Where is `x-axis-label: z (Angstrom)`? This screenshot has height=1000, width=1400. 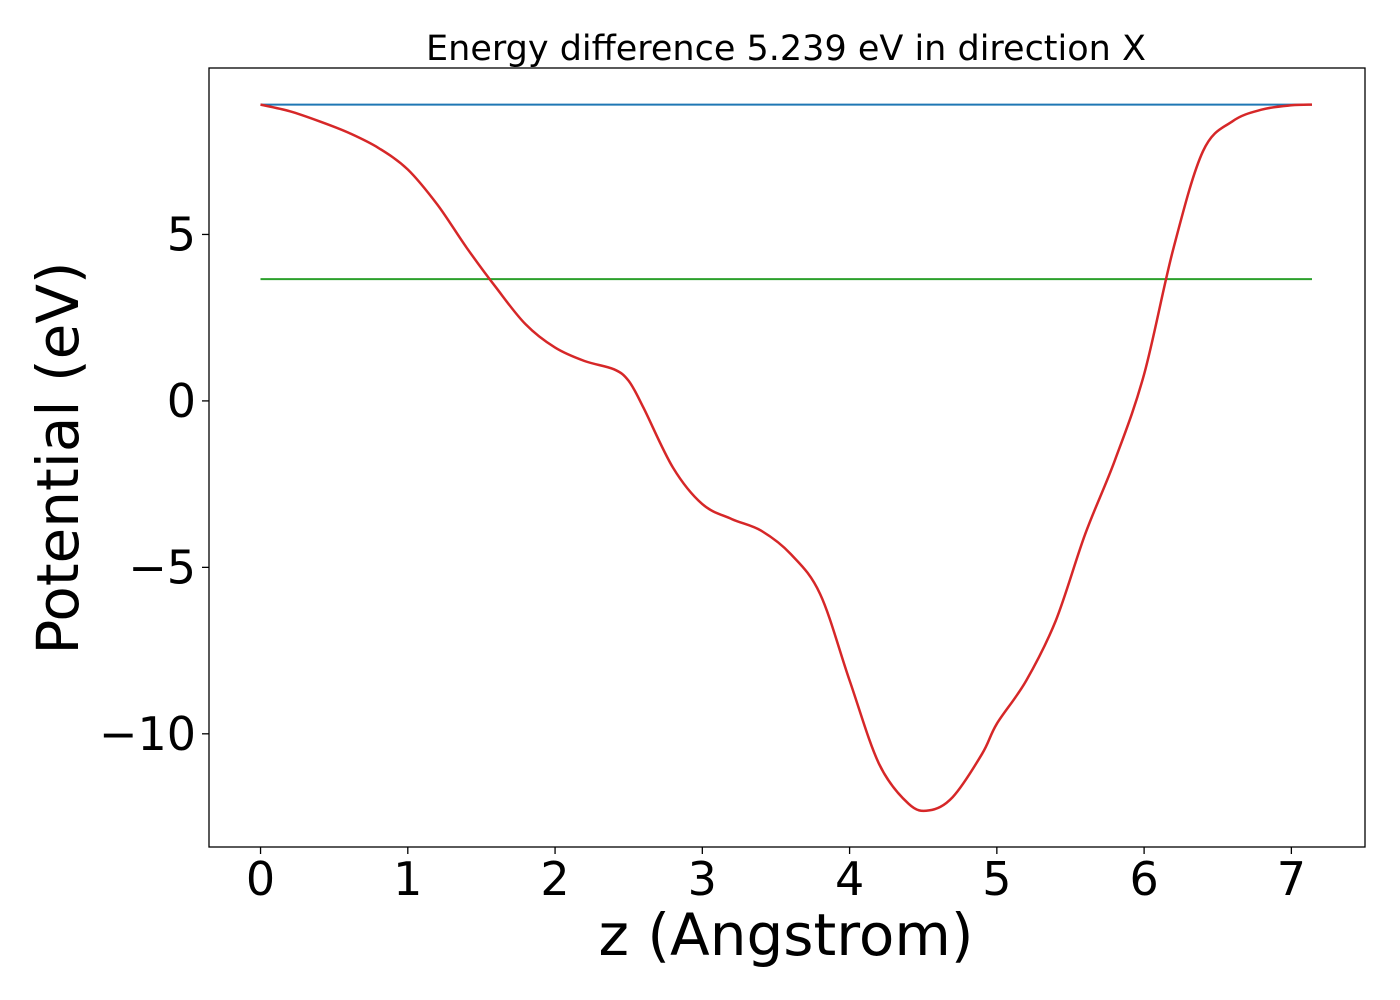
x-axis-label: z (Angstrom) is located at coordinates (786, 935).